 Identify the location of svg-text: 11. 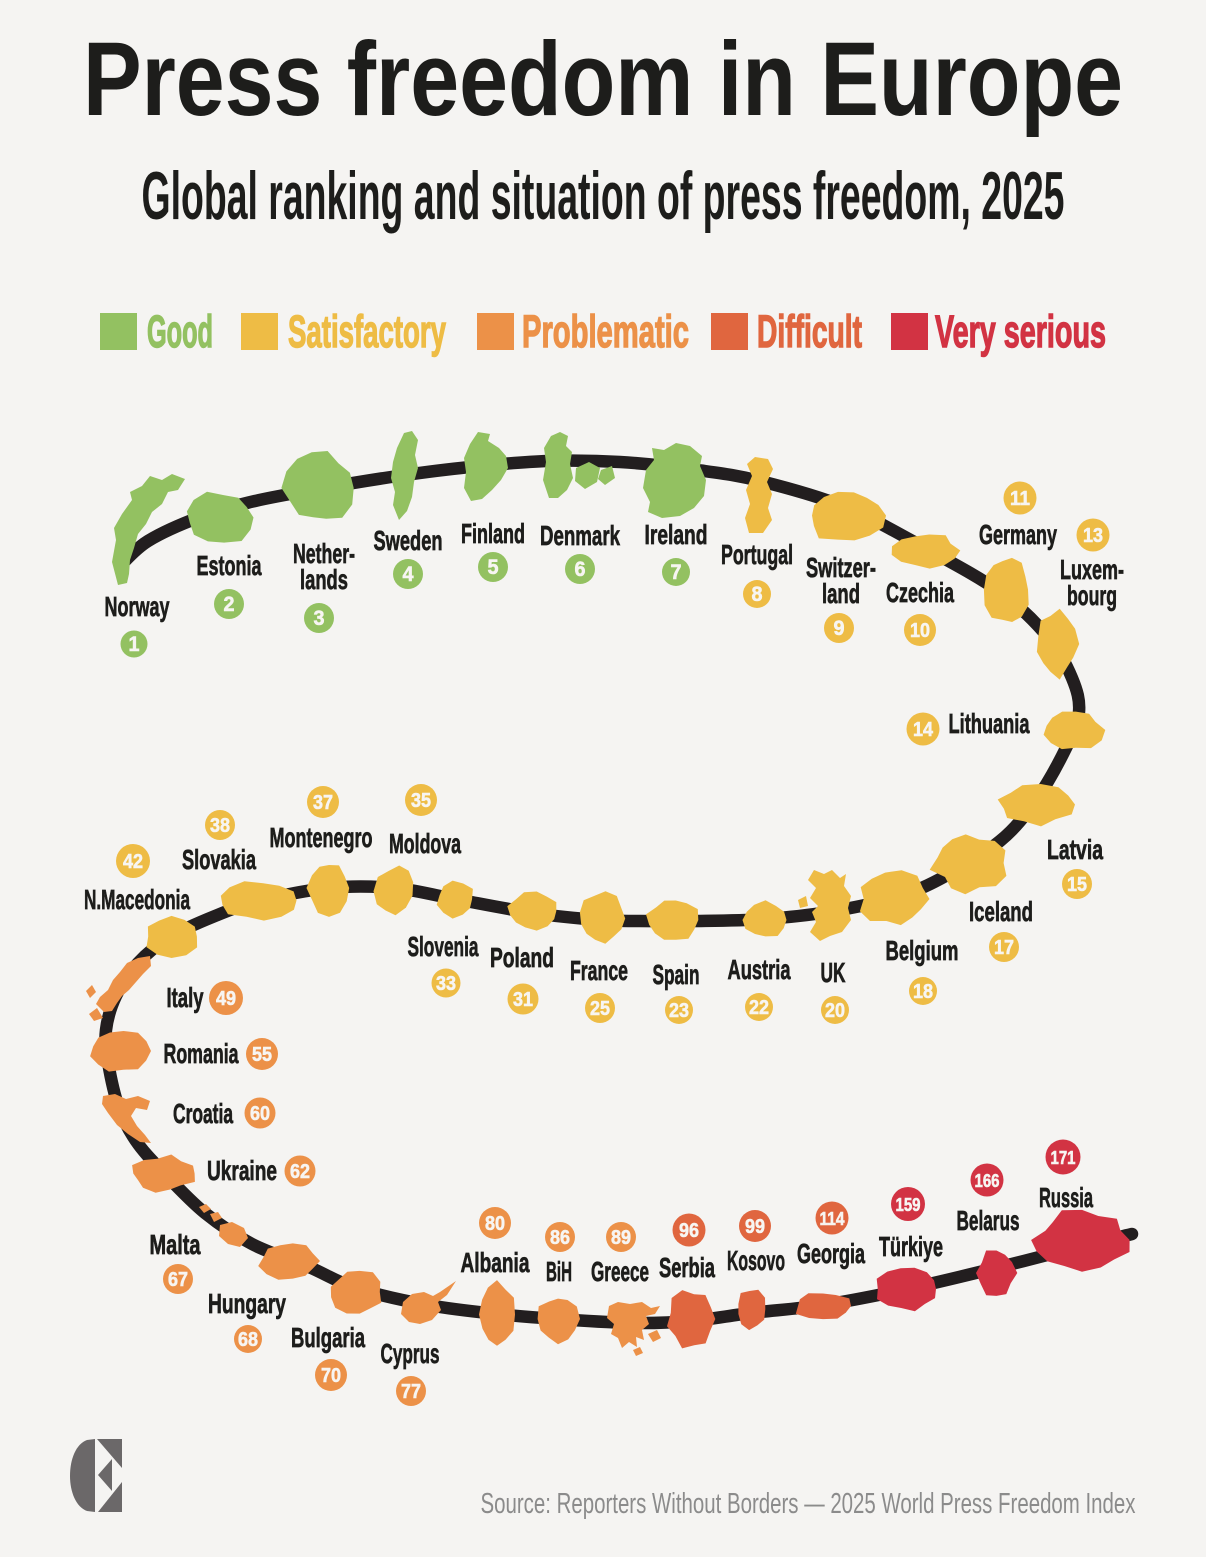
(1020, 499).